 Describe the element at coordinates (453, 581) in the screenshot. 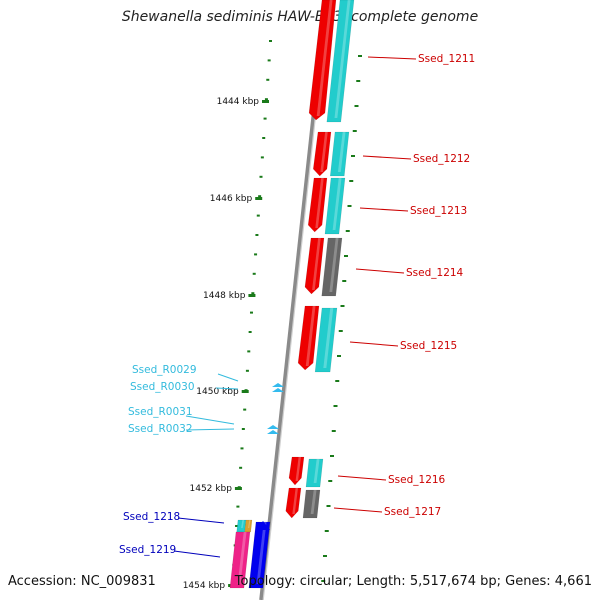

I see `length-value: 5,517,674 bp` at that location.